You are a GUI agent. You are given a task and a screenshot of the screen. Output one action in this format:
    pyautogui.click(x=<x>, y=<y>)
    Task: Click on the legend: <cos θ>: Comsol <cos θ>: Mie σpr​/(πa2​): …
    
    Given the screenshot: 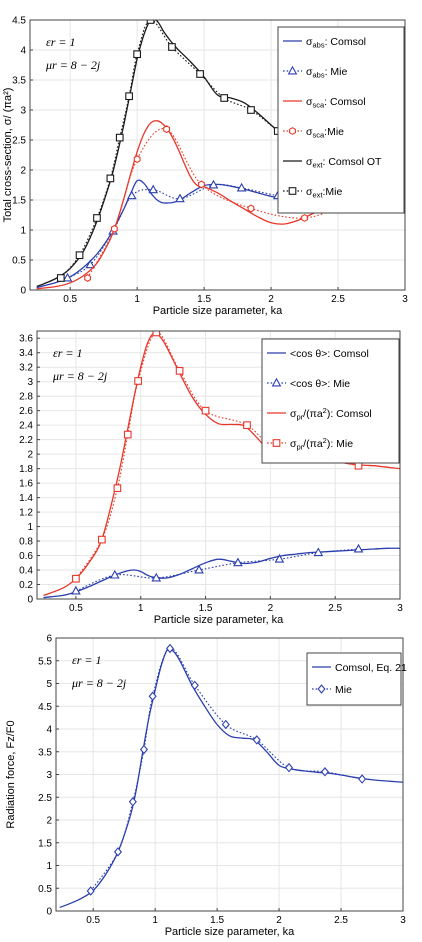 What is the action you would take?
    pyautogui.click(x=330, y=401)
    